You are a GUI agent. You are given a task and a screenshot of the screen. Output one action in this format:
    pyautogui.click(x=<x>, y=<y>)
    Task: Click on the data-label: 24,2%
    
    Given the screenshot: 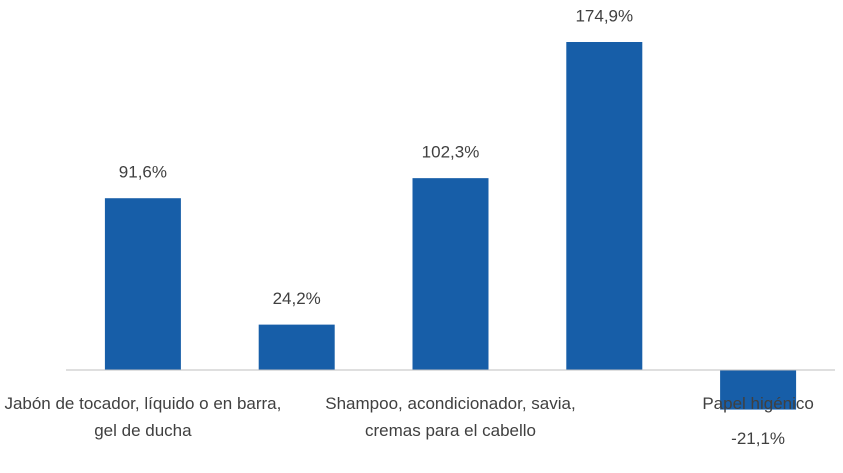 What is the action you would take?
    pyautogui.click(x=297, y=298)
    